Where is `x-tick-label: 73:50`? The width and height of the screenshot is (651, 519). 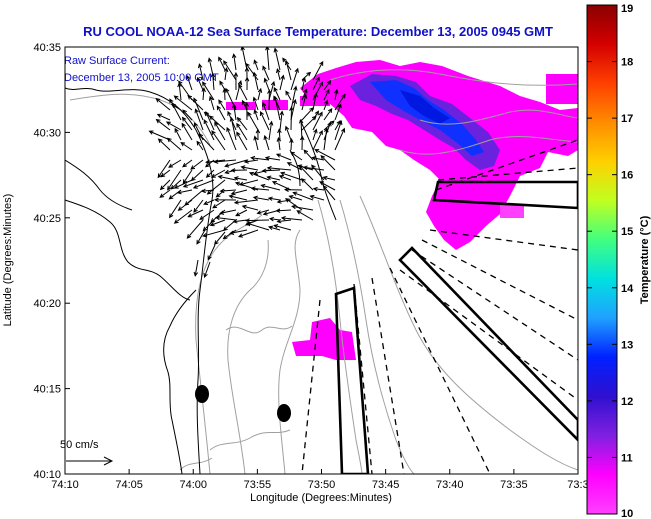
x-tick-label: 73:50 is located at coordinates (322, 485).